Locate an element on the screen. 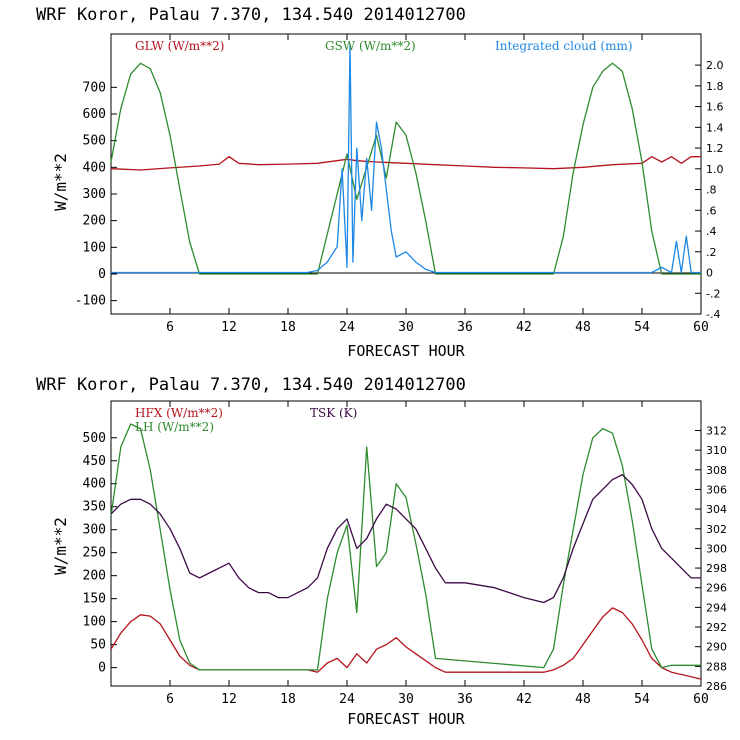  y2-tick-label: .4 is located at coordinates (711, 231).